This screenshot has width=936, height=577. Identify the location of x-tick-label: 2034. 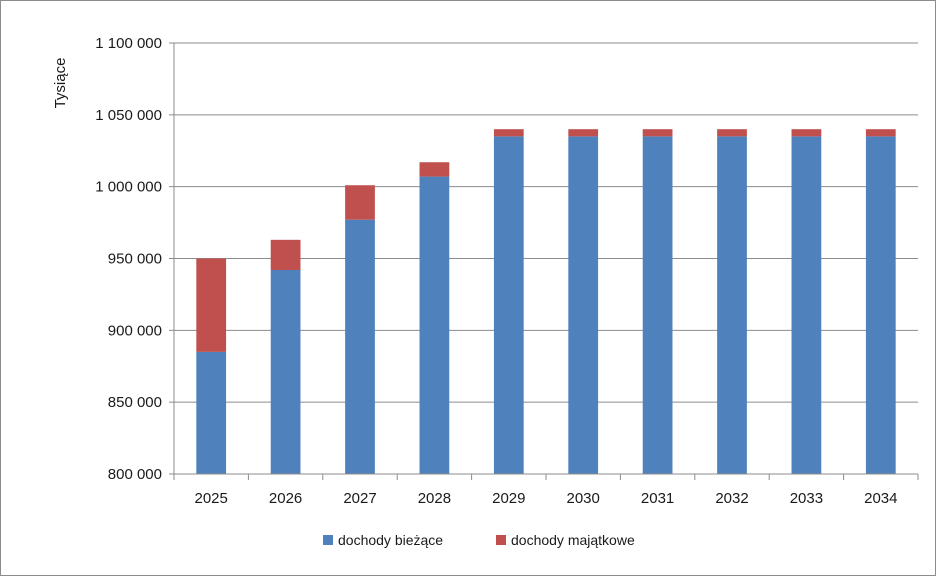
(880, 498).